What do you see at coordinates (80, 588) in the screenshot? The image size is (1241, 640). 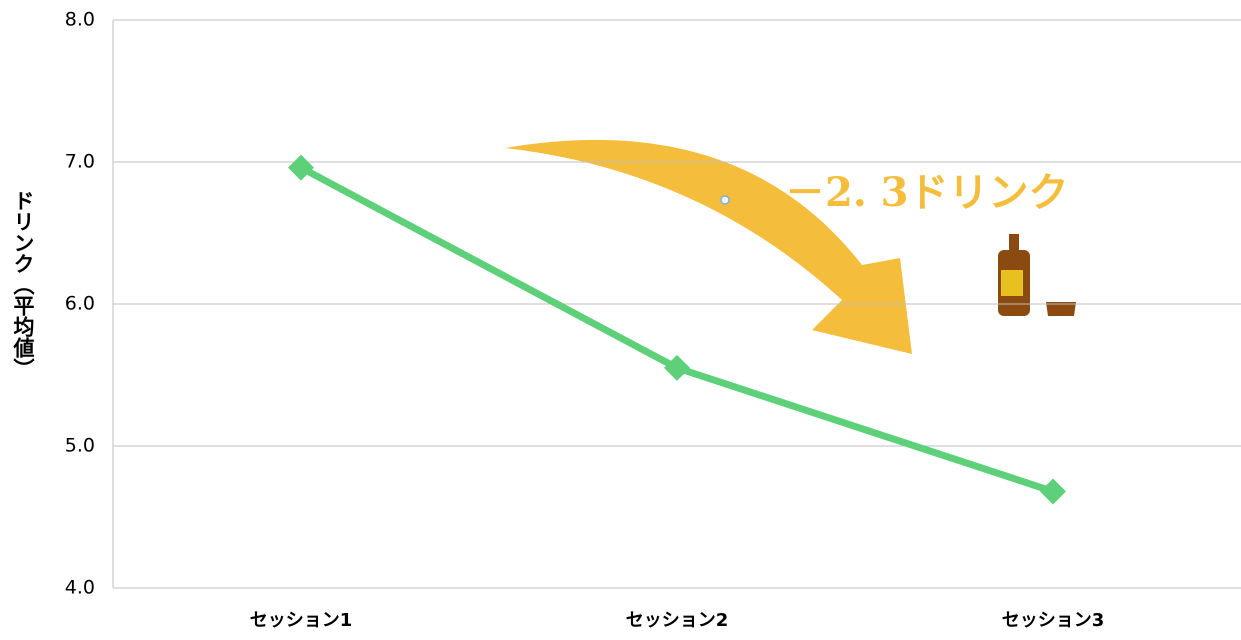 I see `y-tick-label: 4.0` at bounding box center [80, 588].